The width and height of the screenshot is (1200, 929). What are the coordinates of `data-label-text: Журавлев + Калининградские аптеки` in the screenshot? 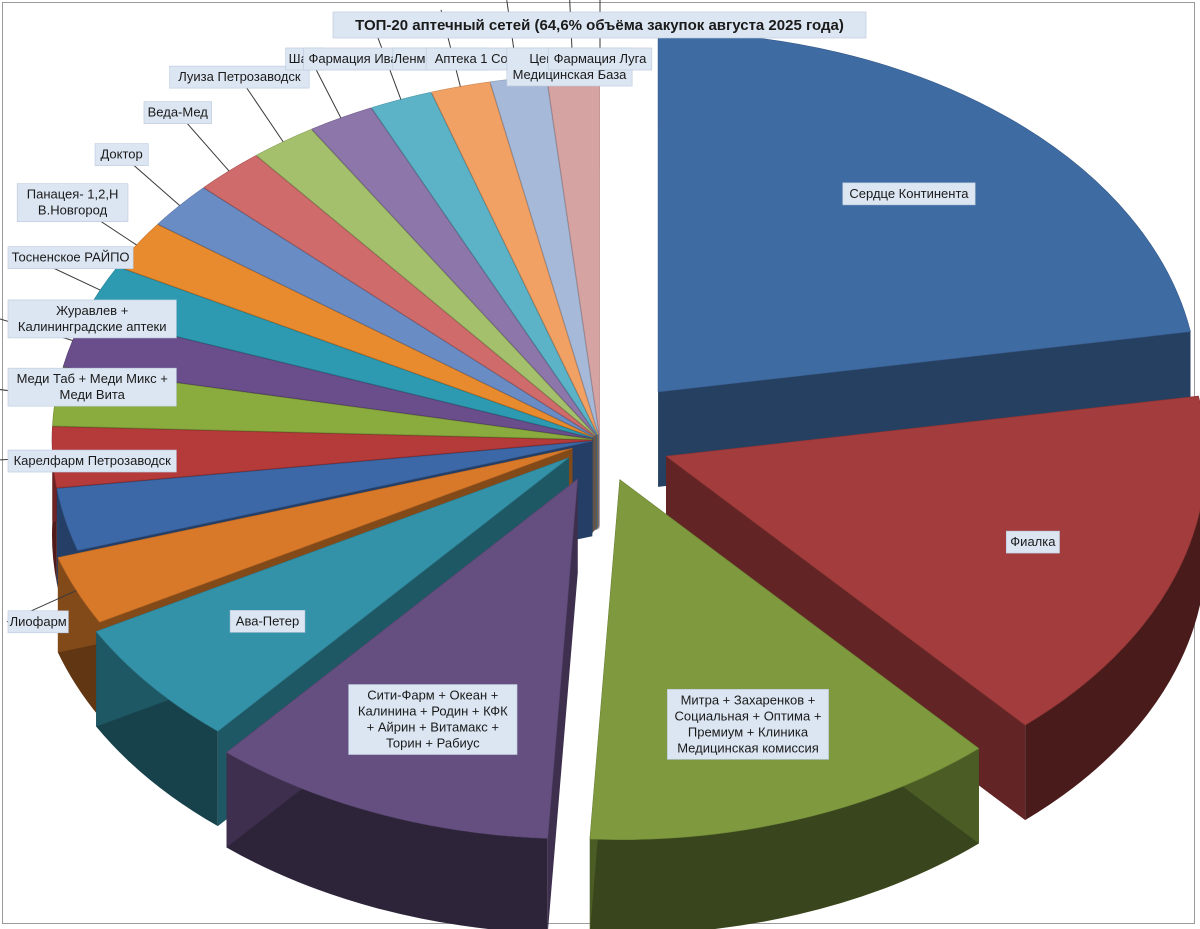 It's located at (92, 318).